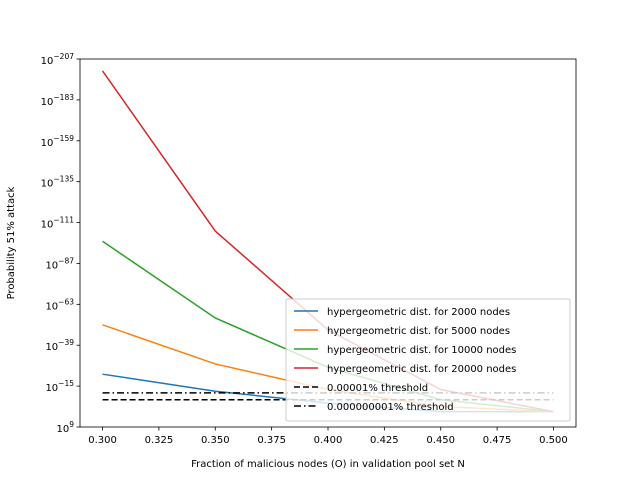 This screenshot has height=480, width=640. What do you see at coordinates (58, 223) in the screenshot?
I see `y-tick-label: 10−111` at bounding box center [58, 223].